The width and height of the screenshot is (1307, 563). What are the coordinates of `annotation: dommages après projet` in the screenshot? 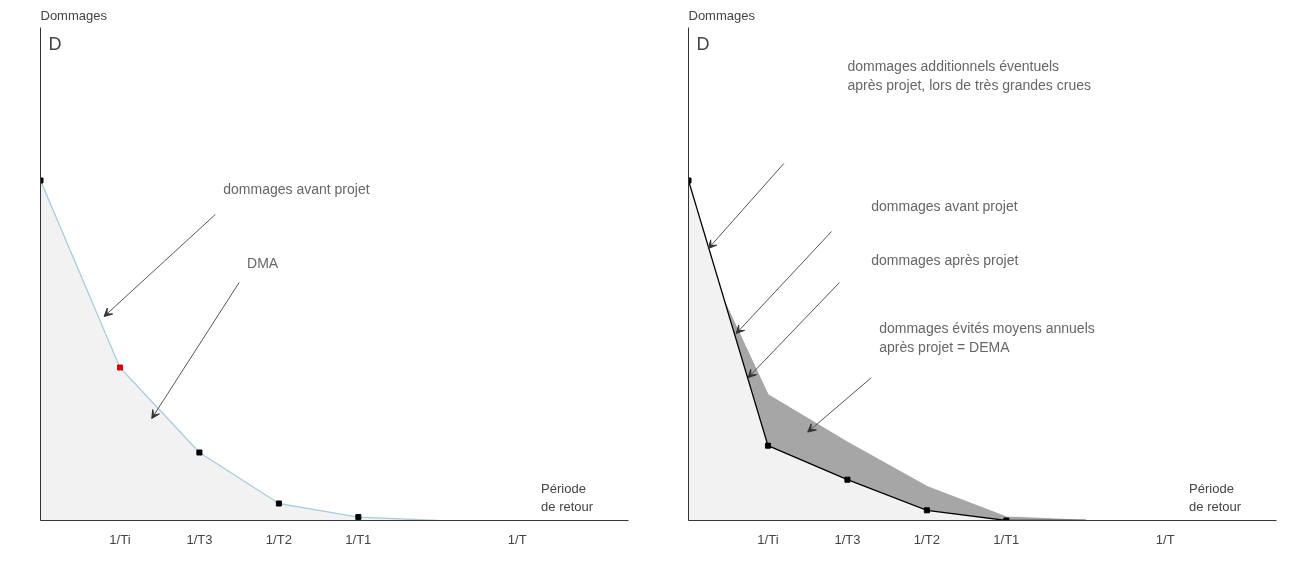 It's located at (945, 259).